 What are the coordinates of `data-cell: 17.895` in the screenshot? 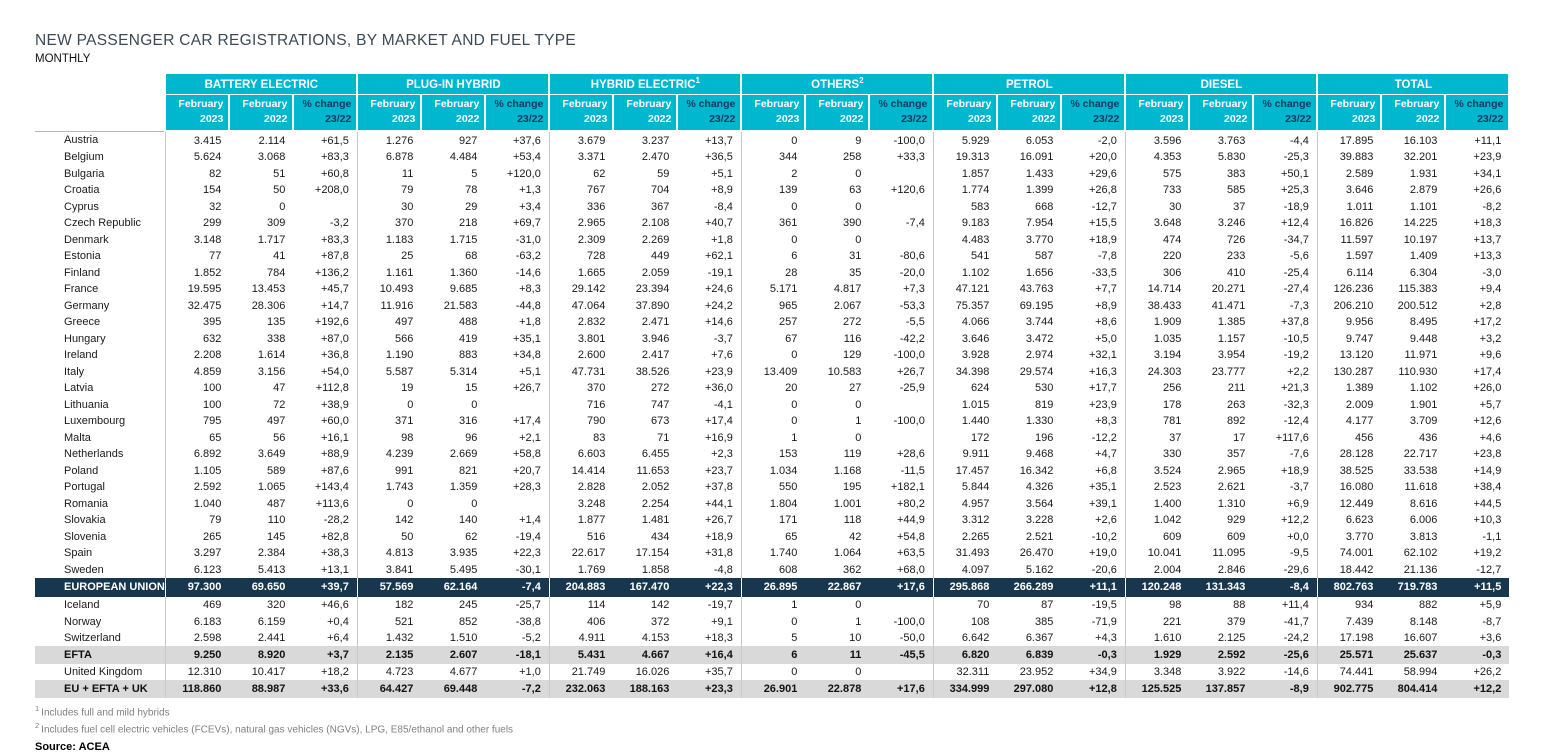 It's located at (1349, 140).